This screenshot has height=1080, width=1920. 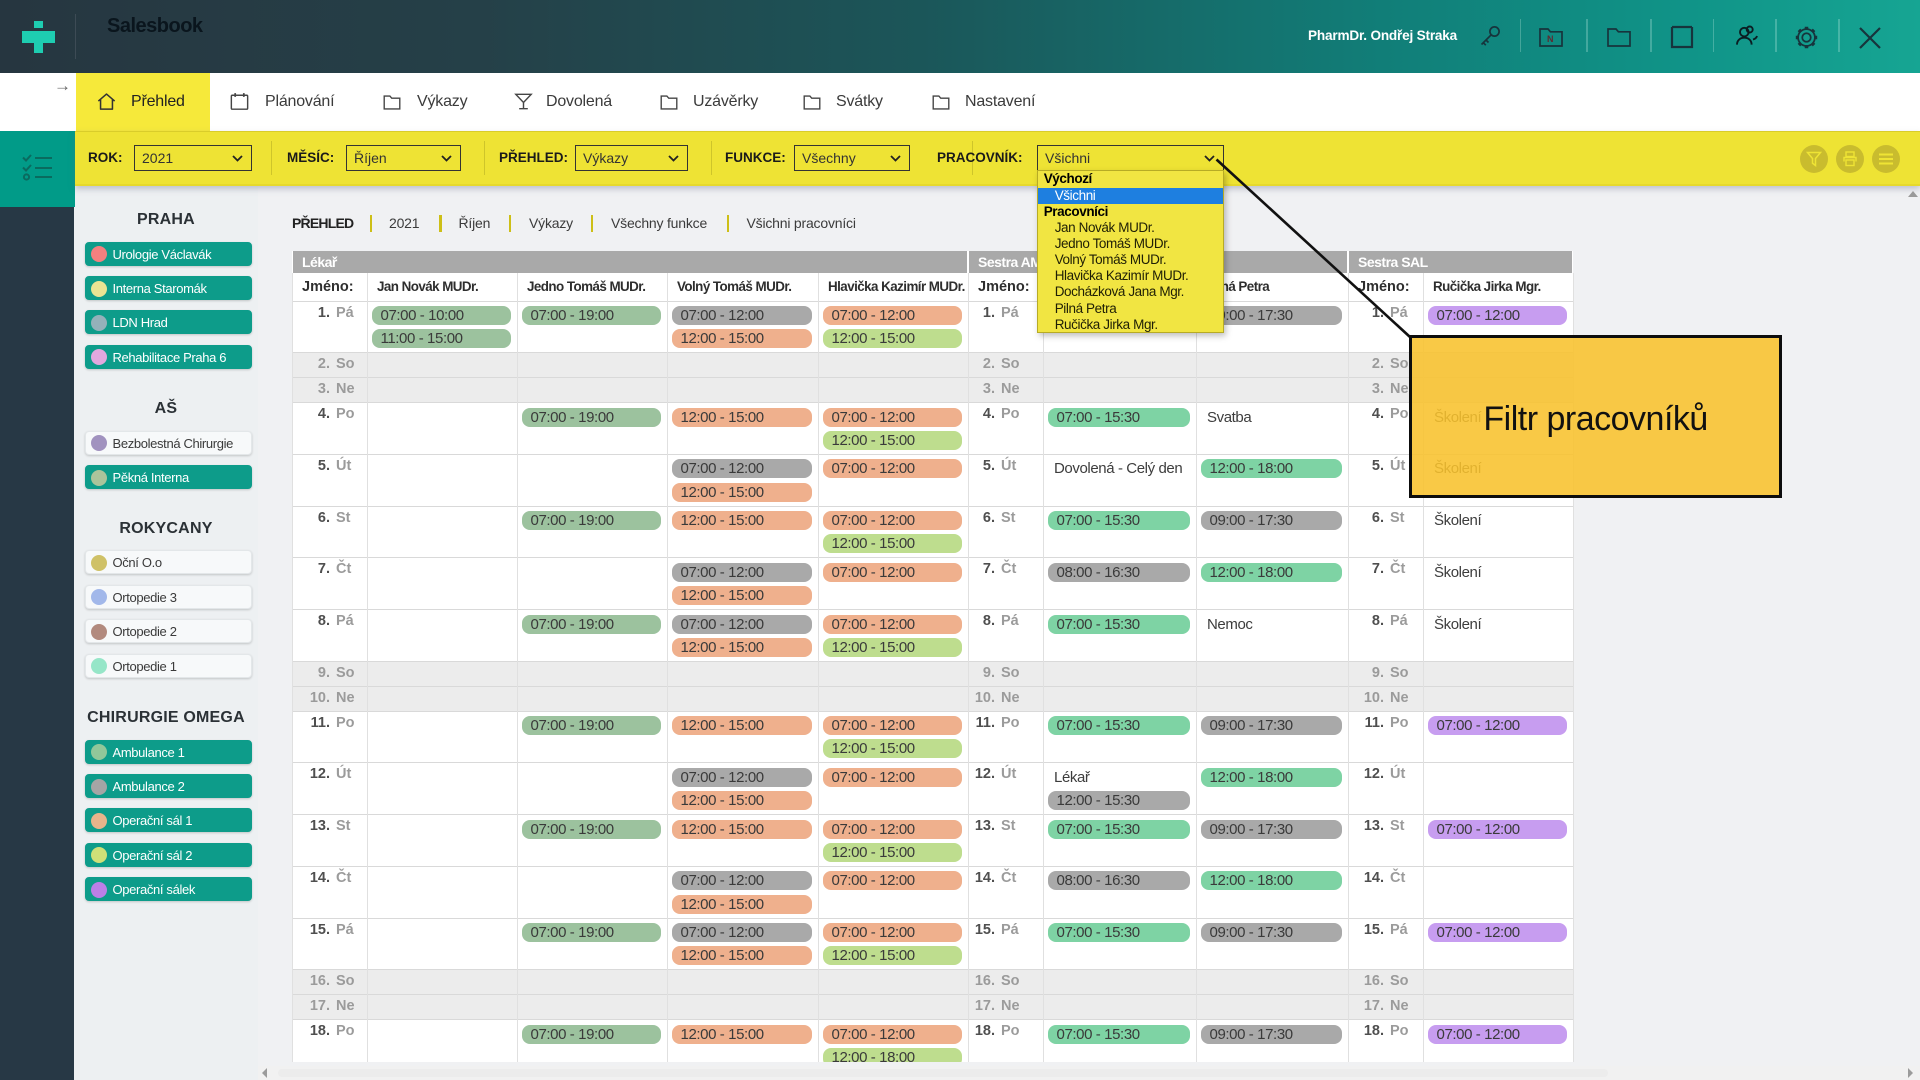 What do you see at coordinates (1550, 39) in the screenshot?
I see `svg-text: N` at bounding box center [1550, 39].